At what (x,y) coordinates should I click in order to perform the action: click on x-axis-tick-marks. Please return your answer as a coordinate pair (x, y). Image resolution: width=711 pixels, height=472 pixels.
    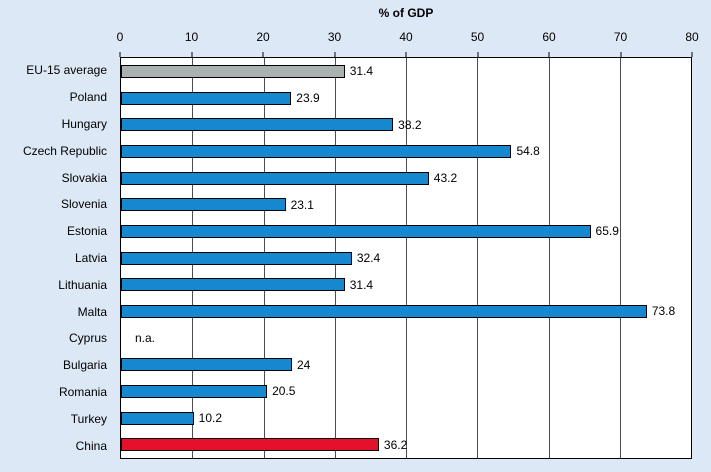
    Looking at the image, I should click on (406, 54).